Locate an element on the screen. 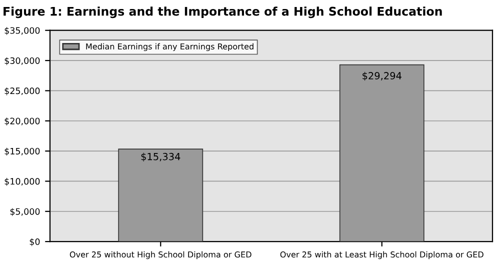  y-tick-label: $5,000 is located at coordinates (25, 212).